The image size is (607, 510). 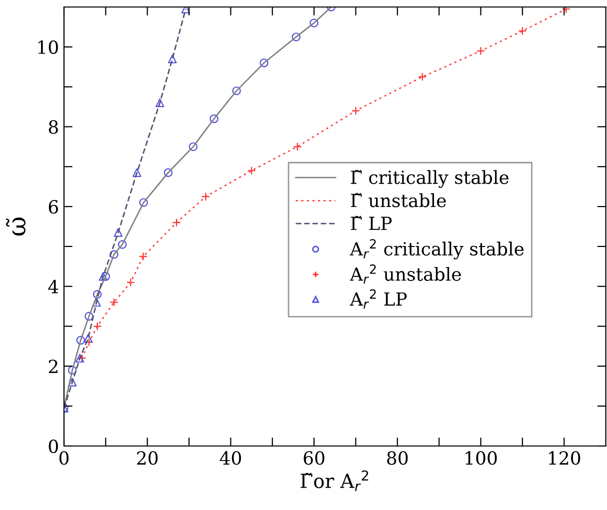 I want to click on x-tick-label: 60, so click(x=314, y=458).